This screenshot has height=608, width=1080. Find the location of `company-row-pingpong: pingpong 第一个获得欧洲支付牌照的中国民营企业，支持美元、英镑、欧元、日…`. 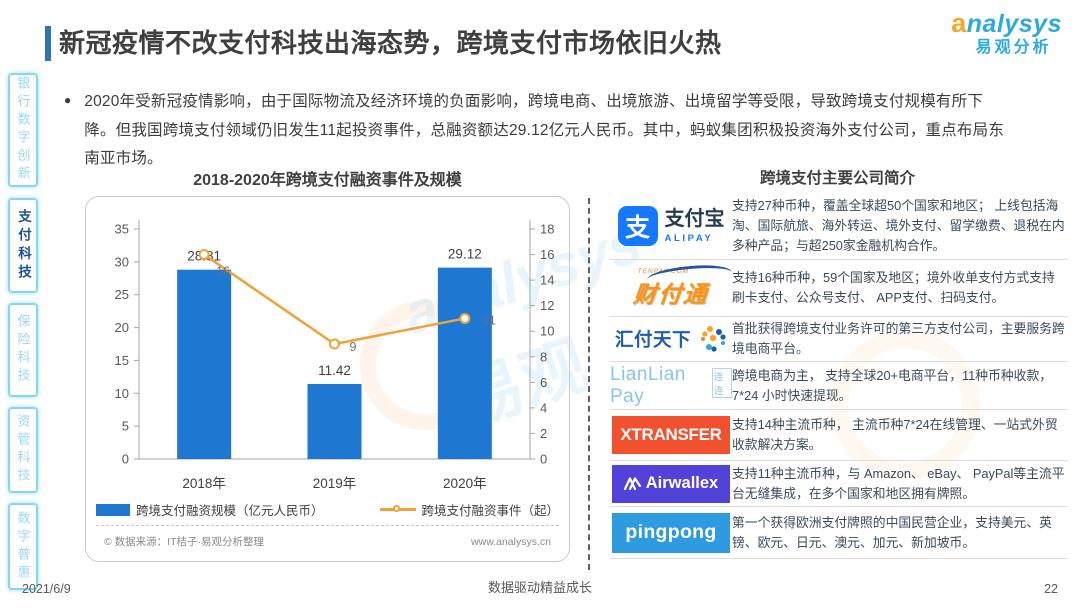

company-row-pingpong: pingpong 第一个获得欧洲支付牌照的中国民营企业，支持美元、英镑、欧元、日… is located at coordinates (839, 533).